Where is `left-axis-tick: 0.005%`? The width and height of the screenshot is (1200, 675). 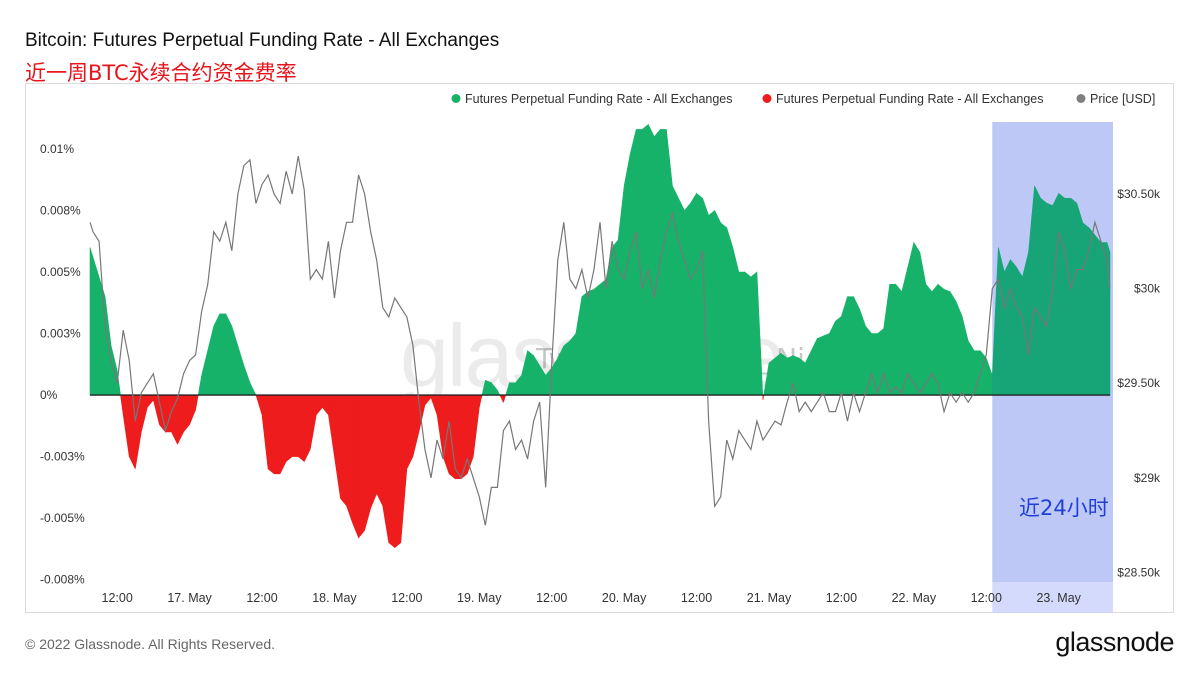
left-axis-tick: 0.005% is located at coordinates (60, 272).